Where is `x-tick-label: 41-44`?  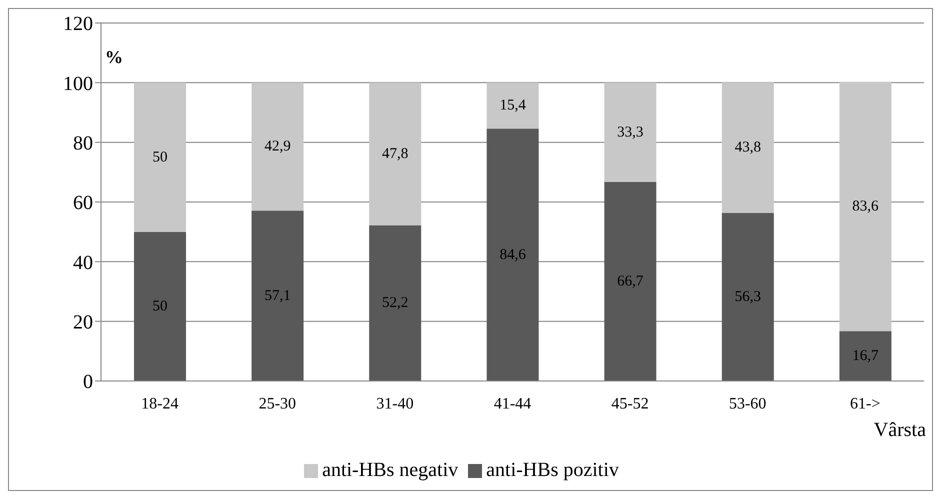
x-tick-label: 41-44 is located at coordinates (513, 403).